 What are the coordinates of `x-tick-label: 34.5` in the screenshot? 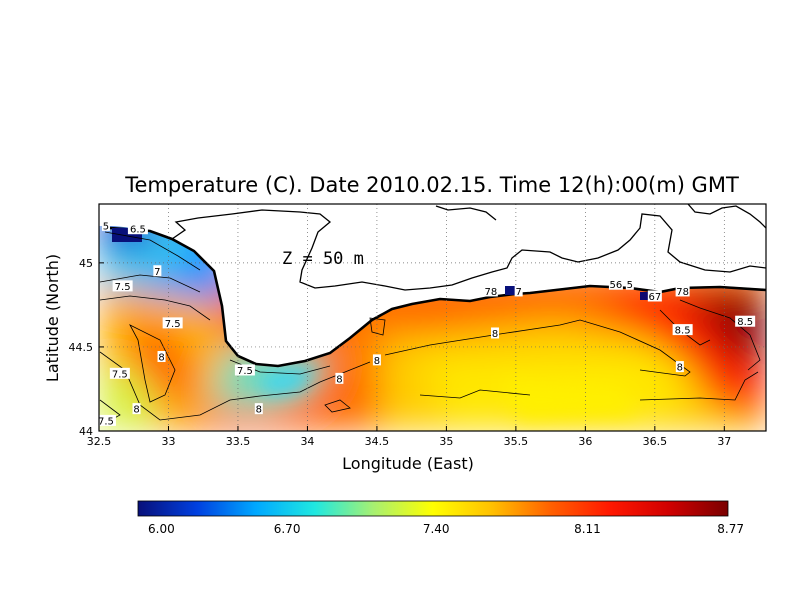 It's located at (377, 441).